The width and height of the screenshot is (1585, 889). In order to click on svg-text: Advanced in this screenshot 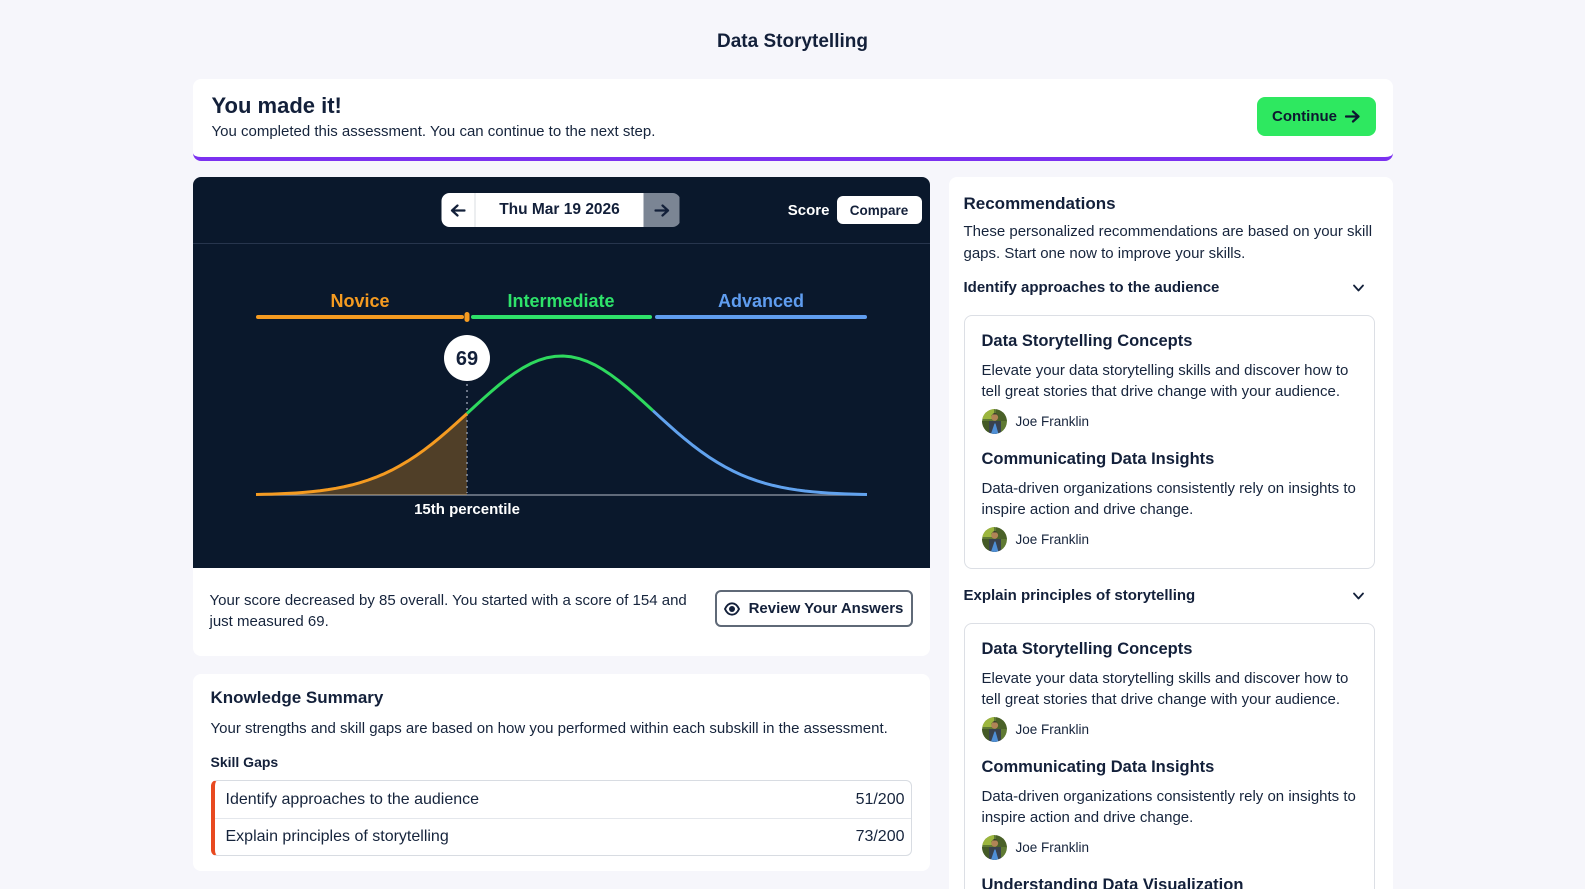, I will do `click(760, 301)`.